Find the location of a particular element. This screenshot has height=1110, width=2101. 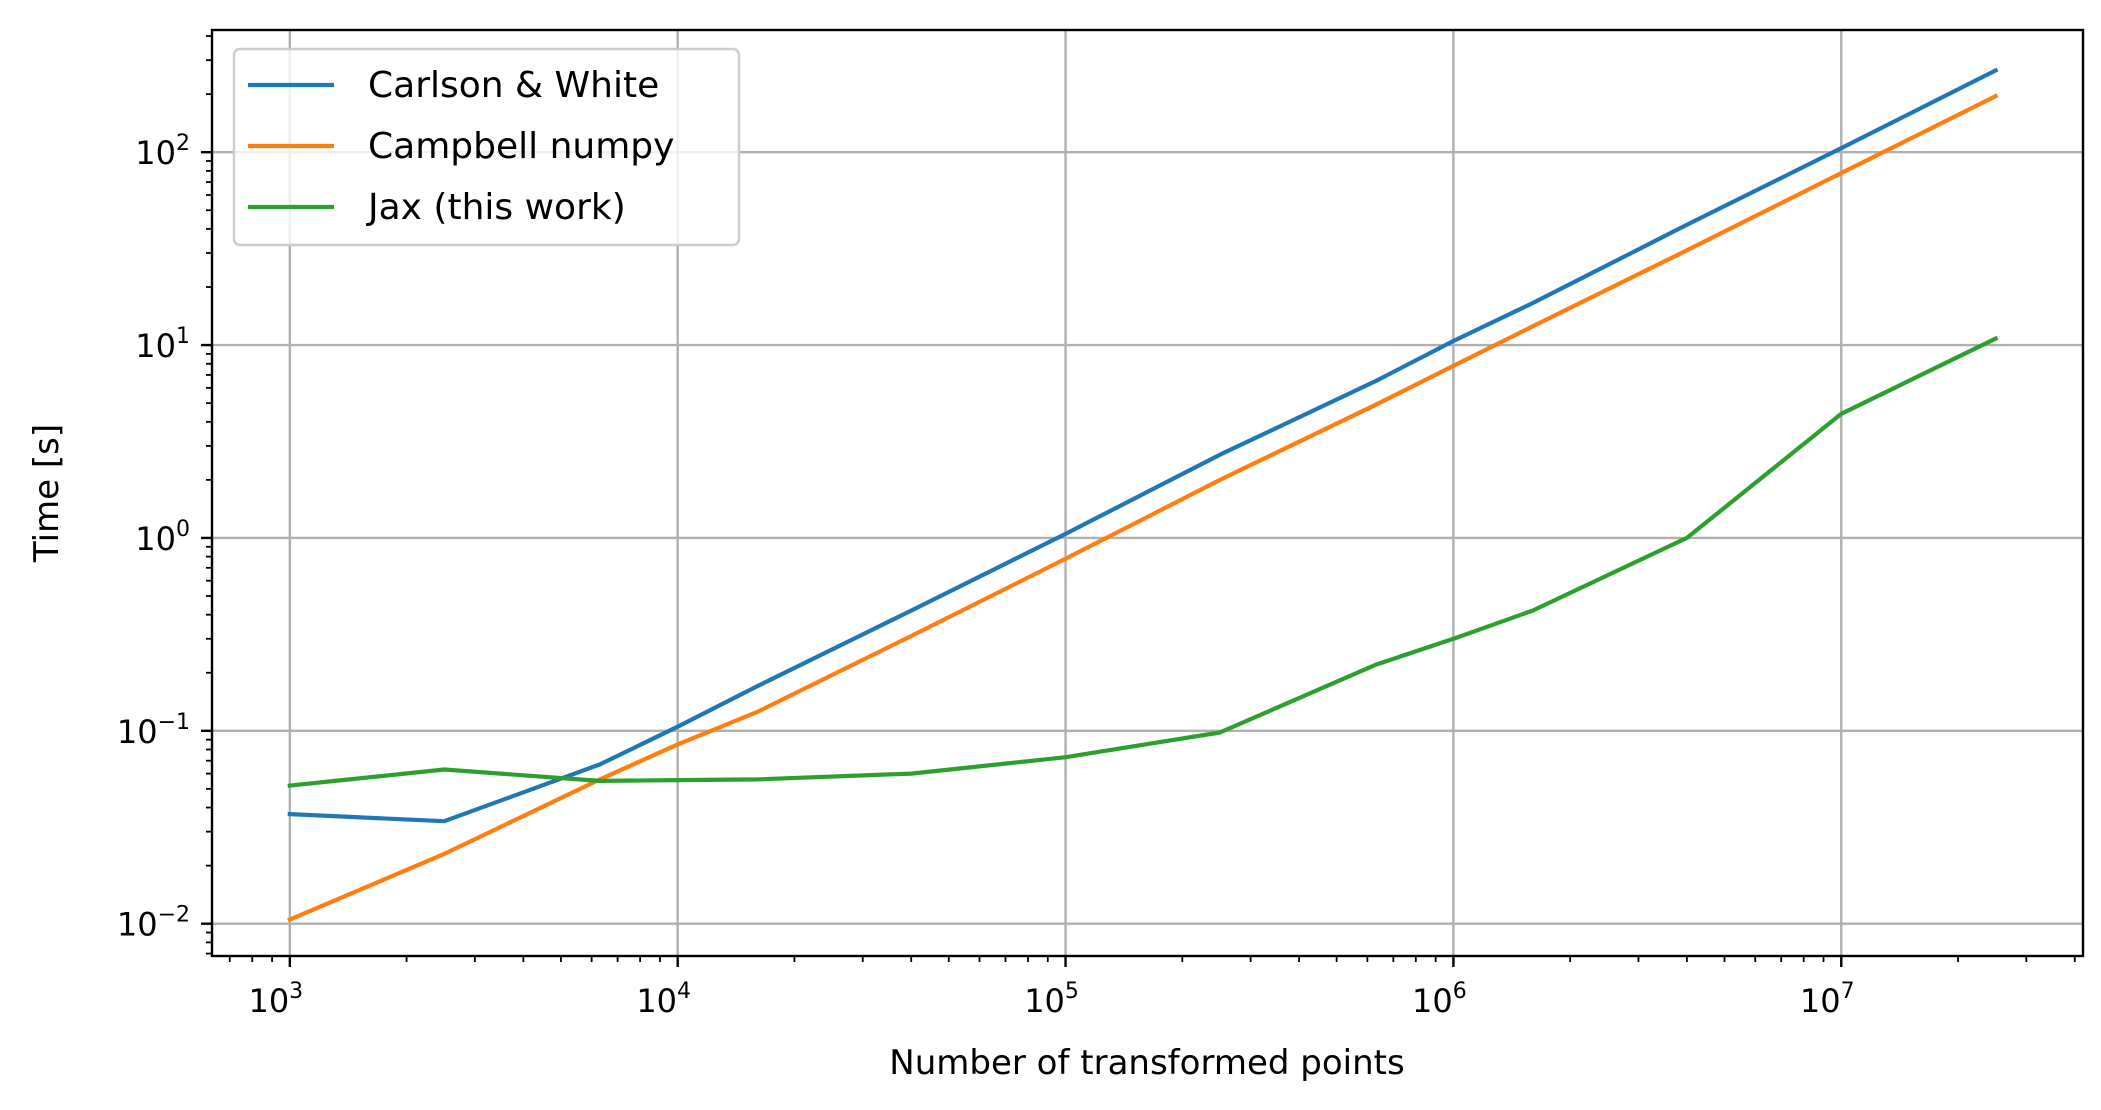

x-tick-label: 107 is located at coordinates (1827, 999).